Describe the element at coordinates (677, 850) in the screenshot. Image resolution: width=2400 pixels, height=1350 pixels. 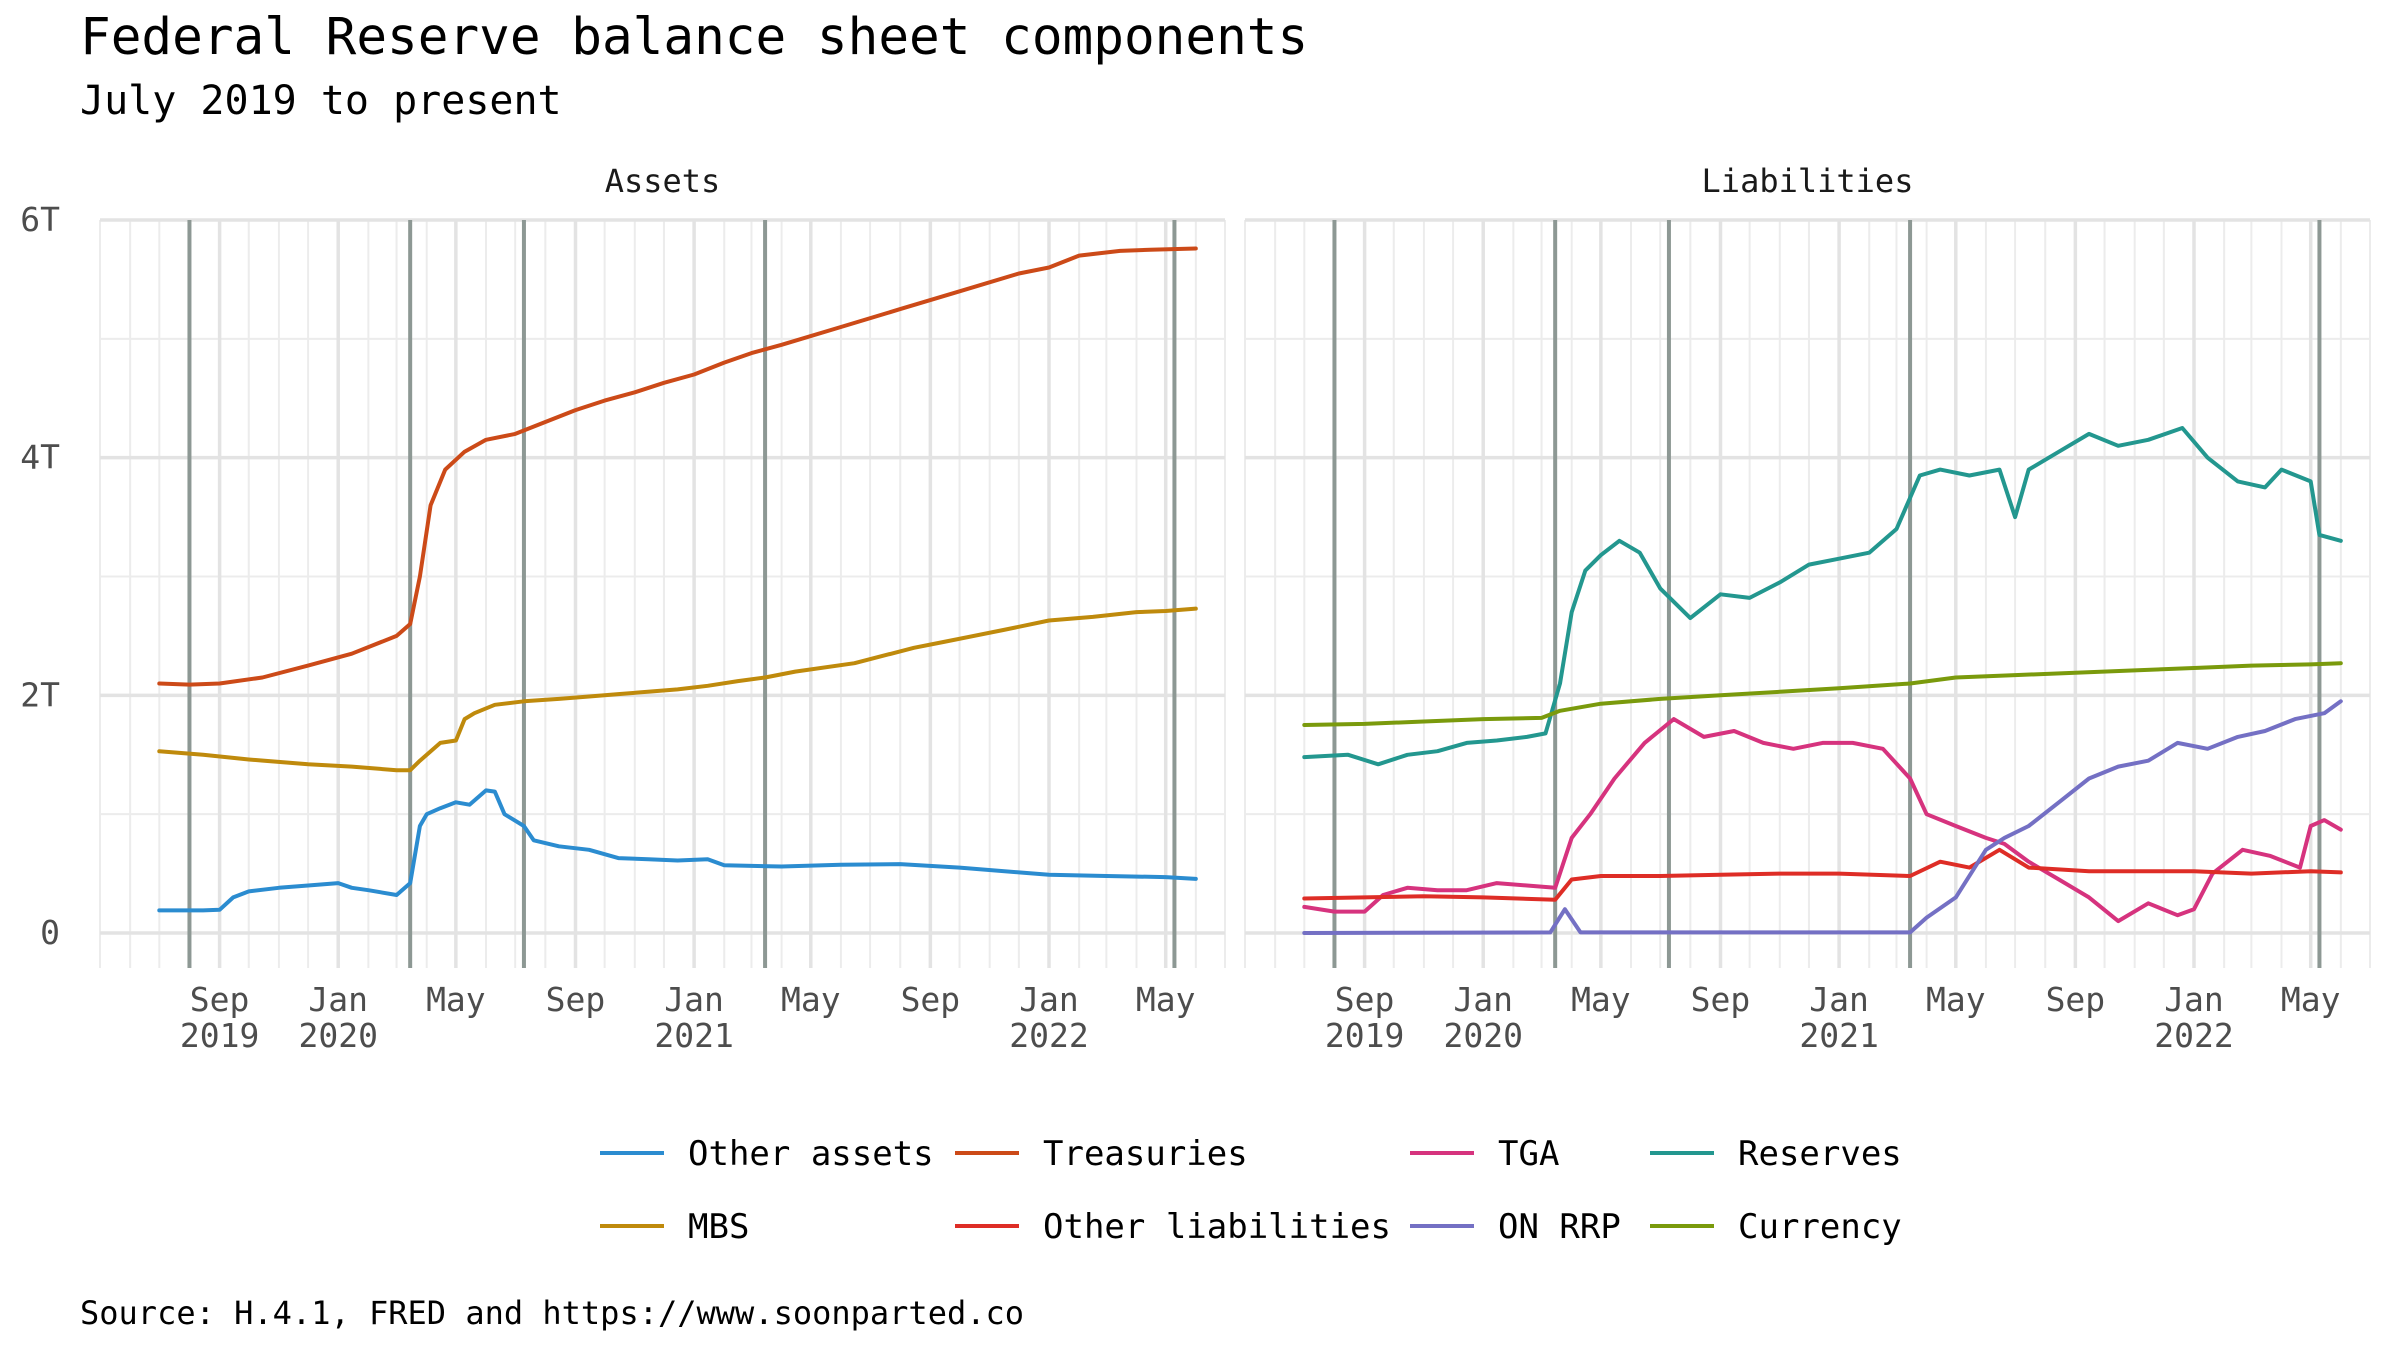
I see `series-line-other-assets` at that location.